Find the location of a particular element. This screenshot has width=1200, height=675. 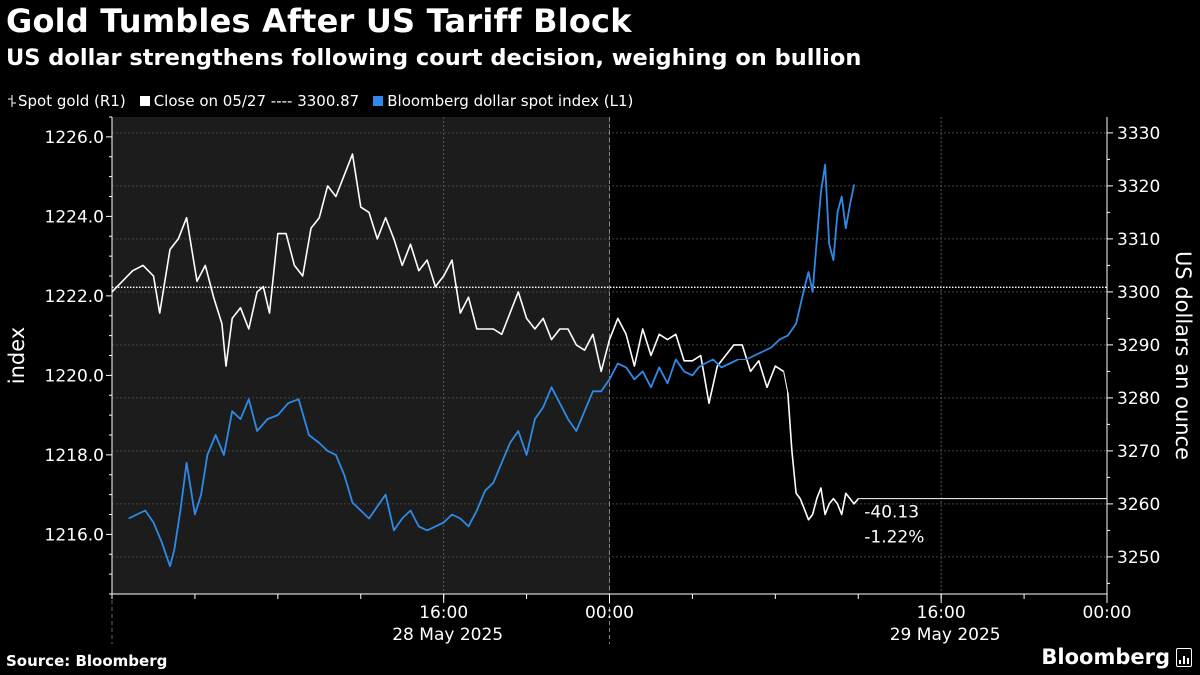

page-title: Gold Tumbles After US Tariff Block is located at coordinates (319, 21).